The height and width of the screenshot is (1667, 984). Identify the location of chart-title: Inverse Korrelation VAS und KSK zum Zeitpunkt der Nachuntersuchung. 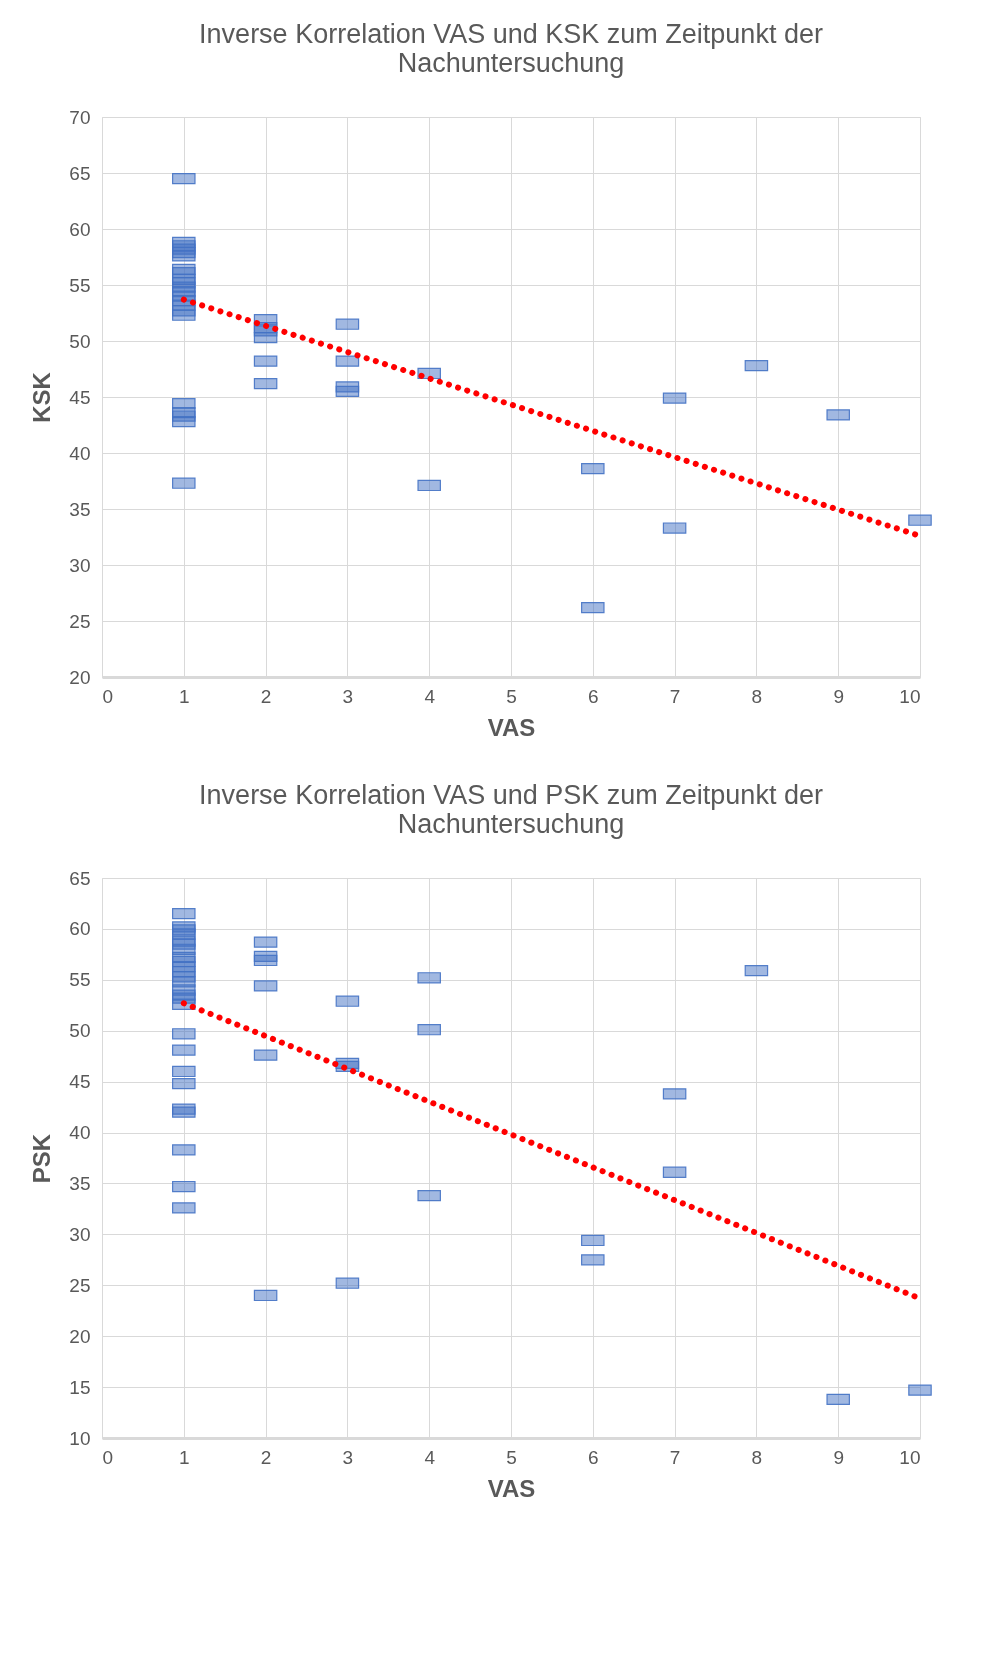
(511, 48).